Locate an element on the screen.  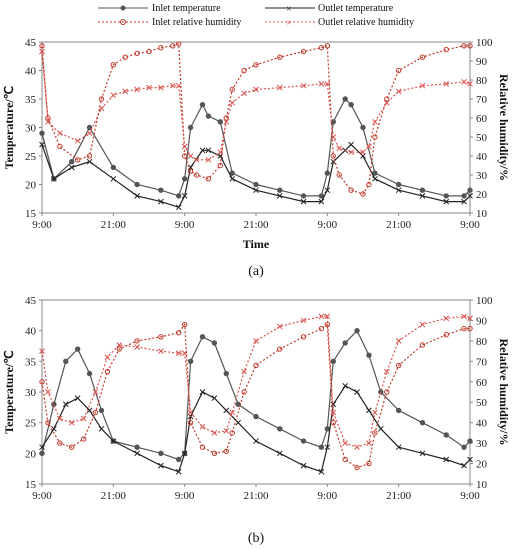
y-tick-label: 35 is located at coordinates (31, 362).